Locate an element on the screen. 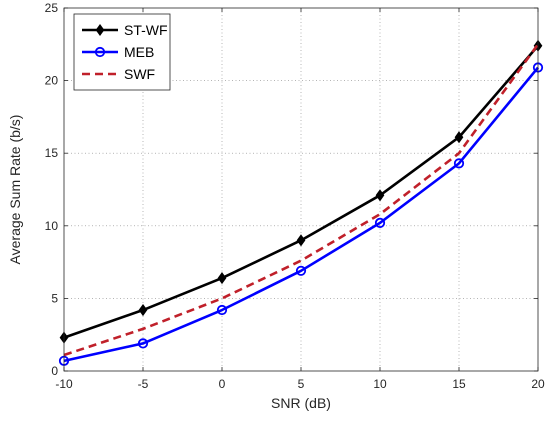 The width and height of the screenshot is (550, 421). x-tick-label: -5 is located at coordinates (143, 384).